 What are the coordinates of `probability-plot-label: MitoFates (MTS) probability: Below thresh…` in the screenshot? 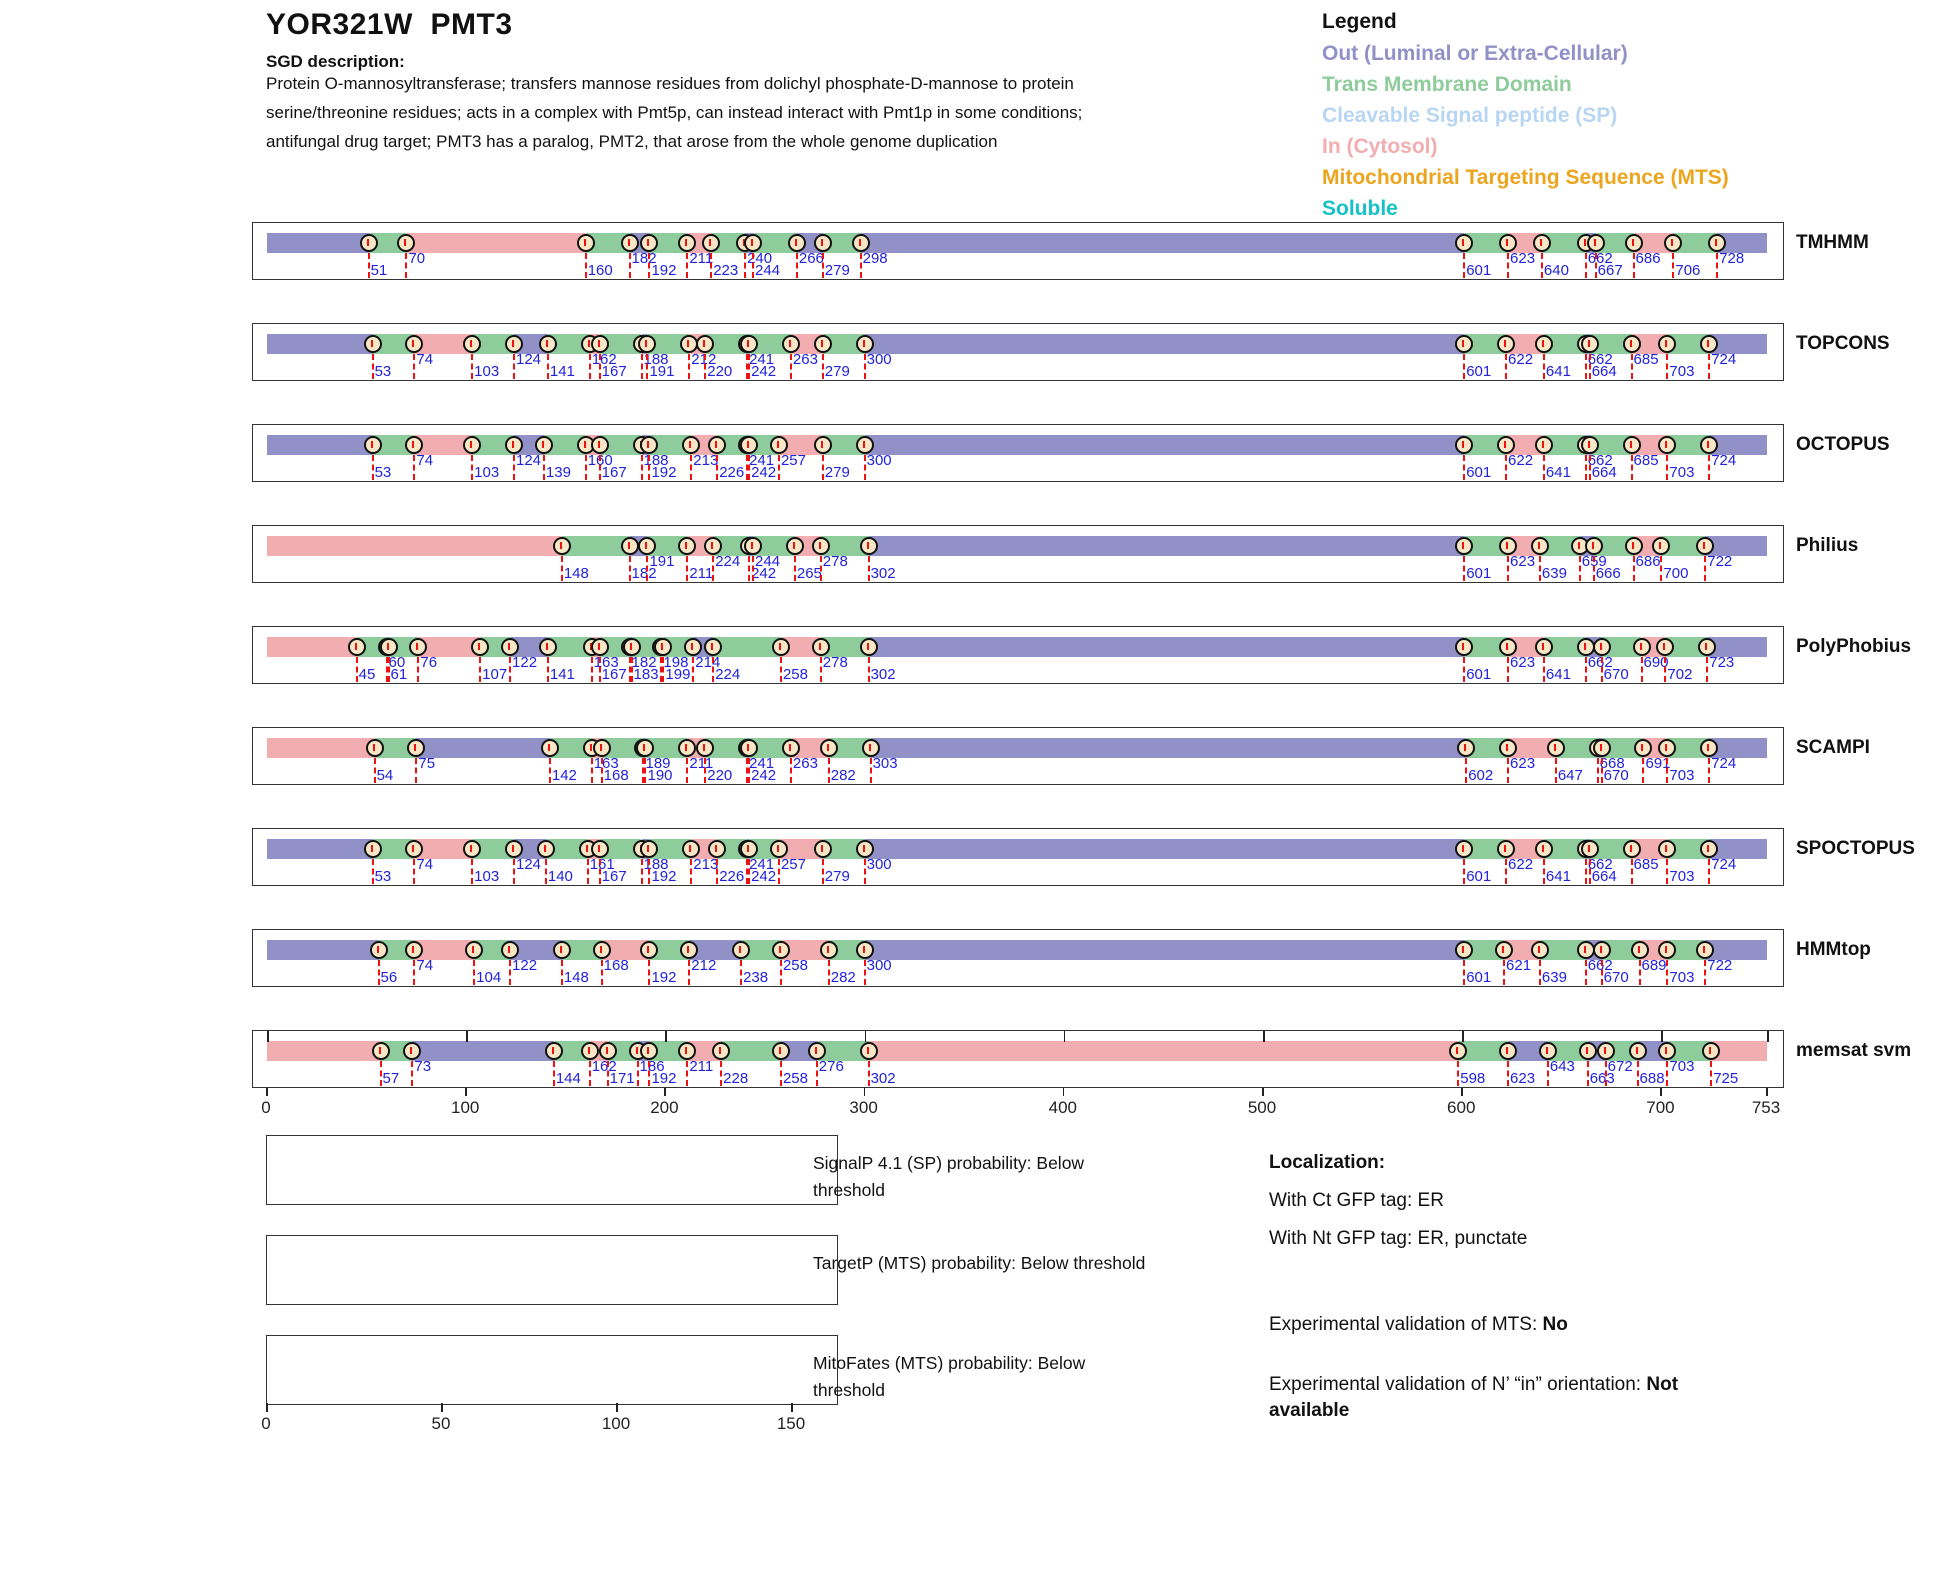 It's located at (983, 1377).